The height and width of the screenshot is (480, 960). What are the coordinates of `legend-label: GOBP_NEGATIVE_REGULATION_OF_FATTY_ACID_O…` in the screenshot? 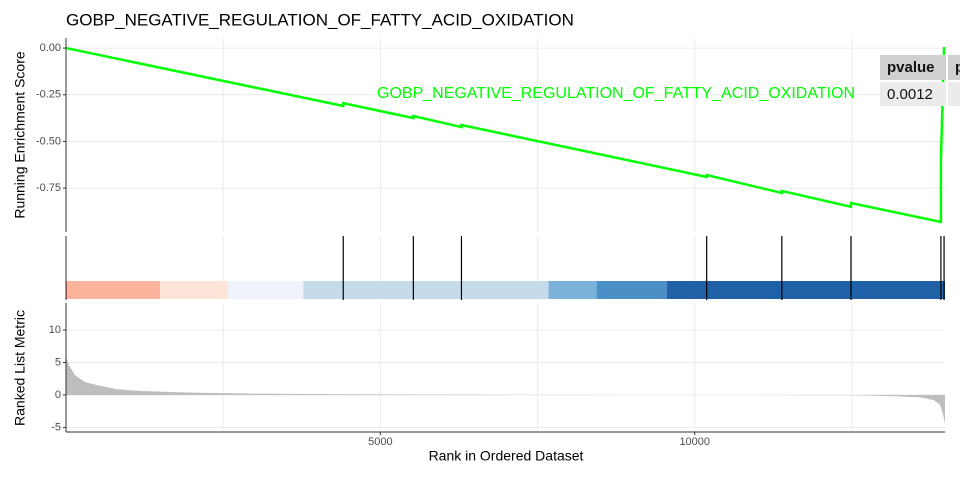 It's located at (616, 93).